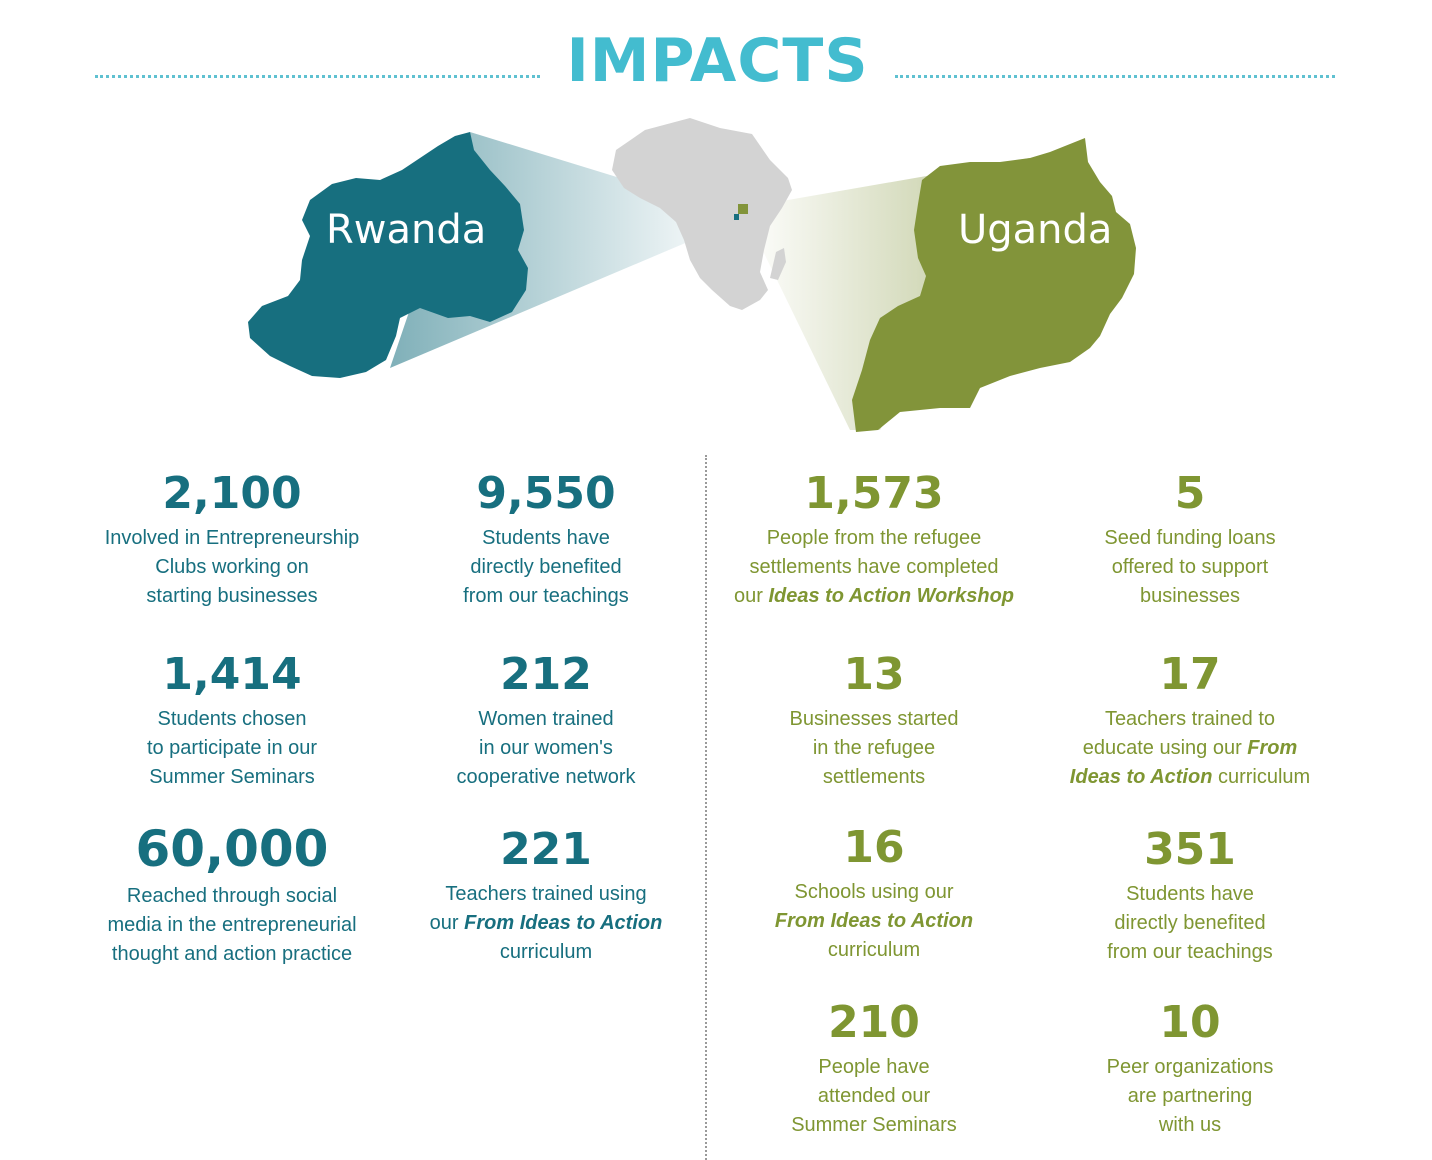  Describe the element at coordinates (1190, 1125) in the screenshot. I see `desc-line: with us` at that location.